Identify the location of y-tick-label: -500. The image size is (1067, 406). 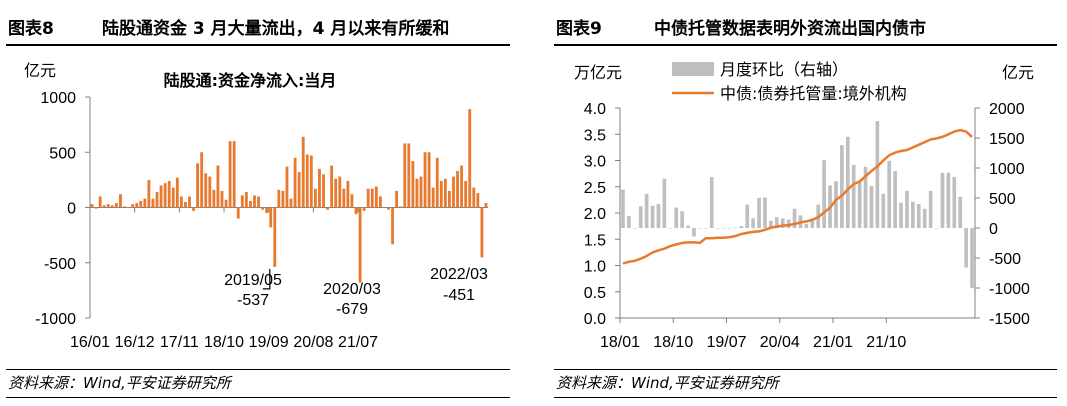
(60, 264).